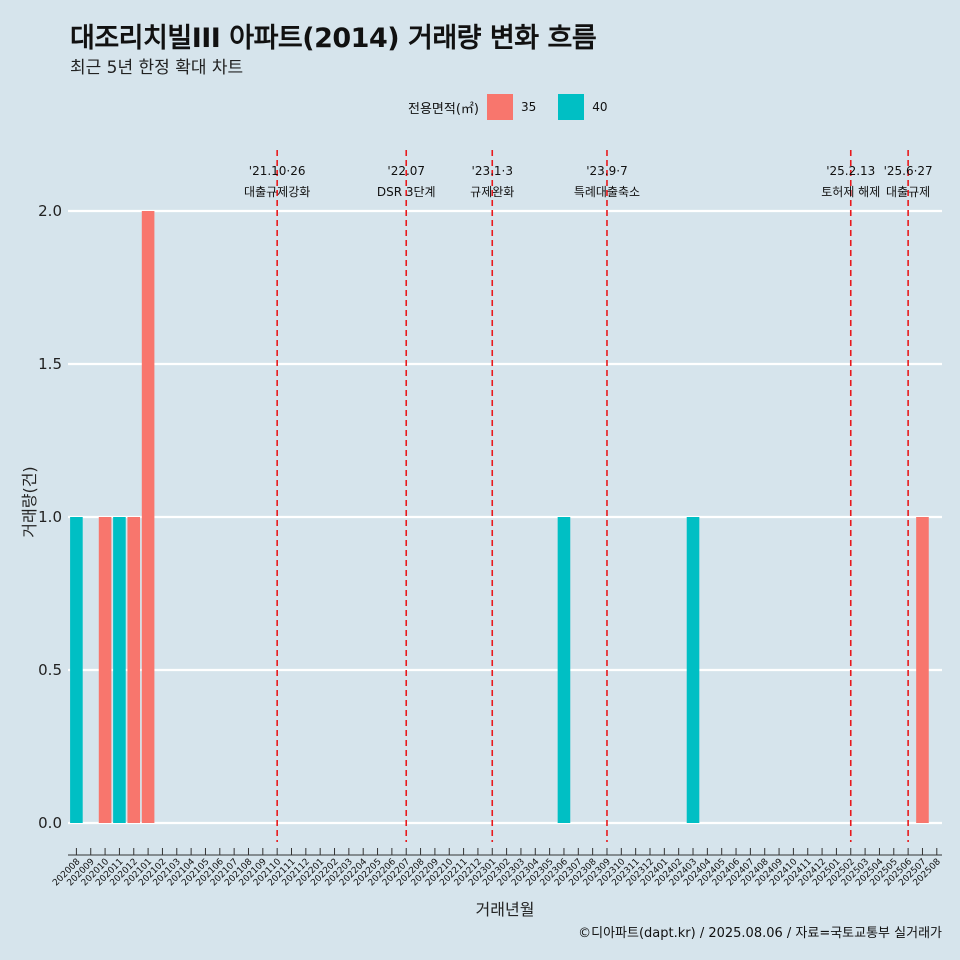  Describe the element at coordinates (528, 107) in the screenshot. I see `legend-label-35: 35` at that location.